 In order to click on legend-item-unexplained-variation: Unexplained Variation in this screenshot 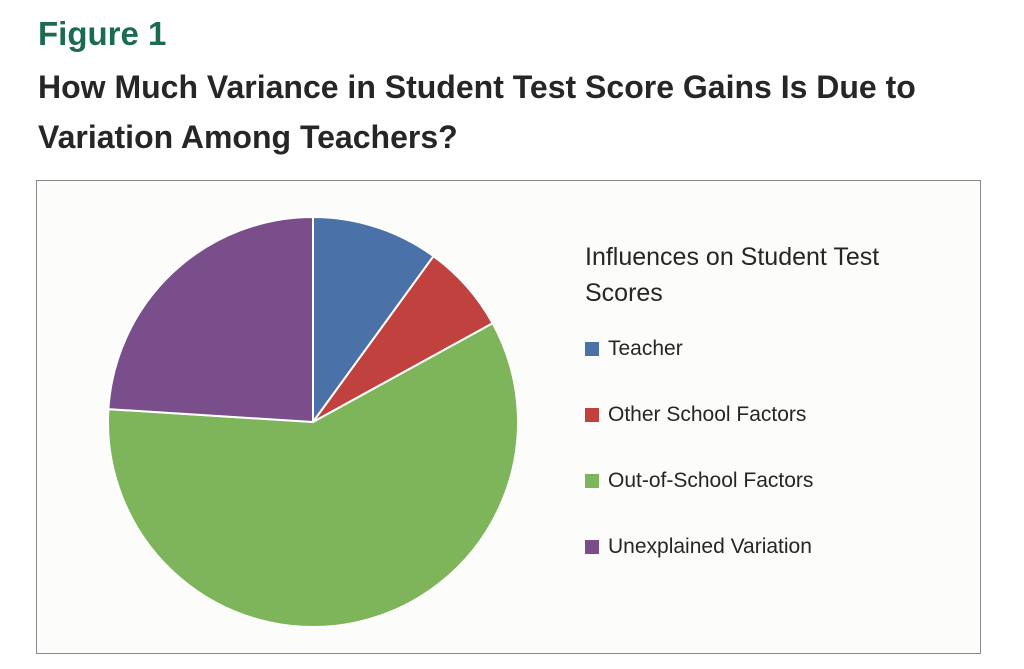, I will do `click(735, 547)`.